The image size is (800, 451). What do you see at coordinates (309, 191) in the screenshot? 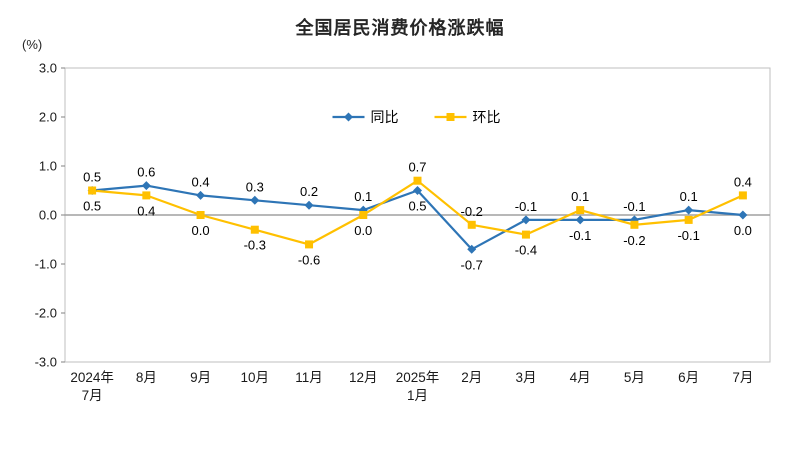
I see `data-label: 0.2` at bounding box center [309, 191].